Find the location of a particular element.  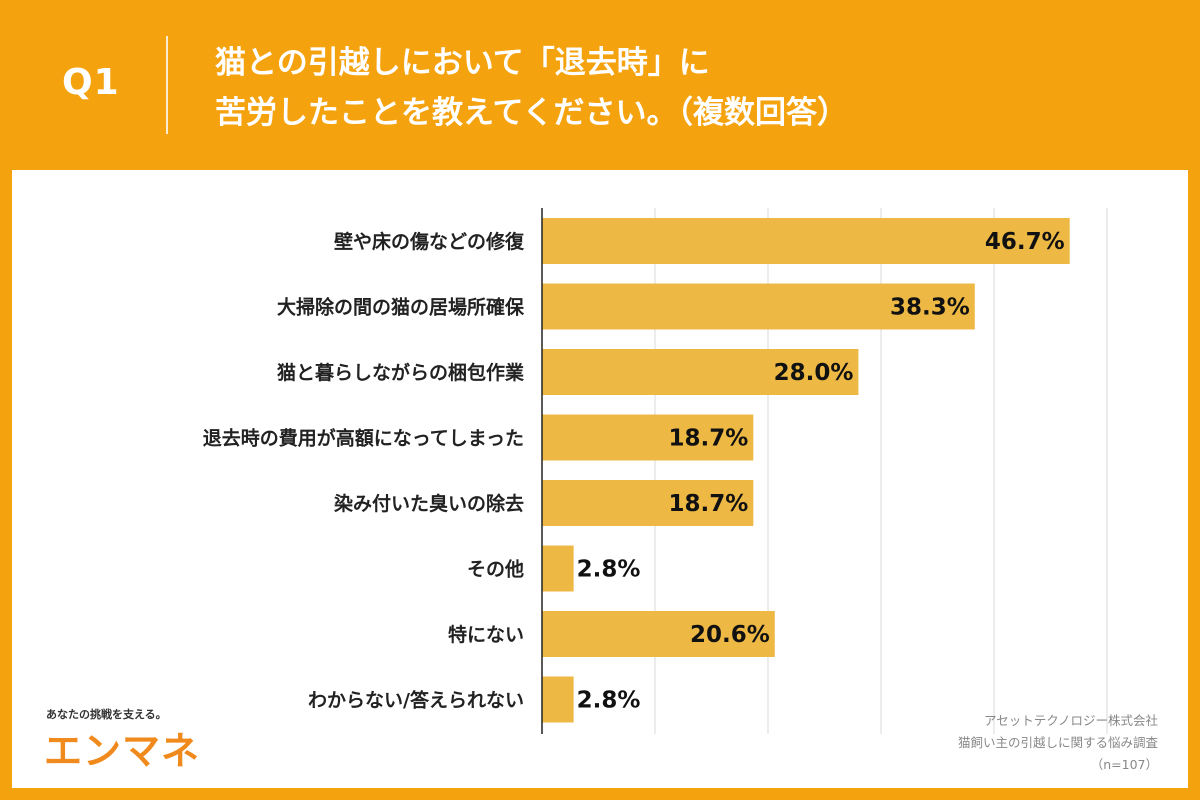

category-label: その他 is located at coordinates (495, 569).